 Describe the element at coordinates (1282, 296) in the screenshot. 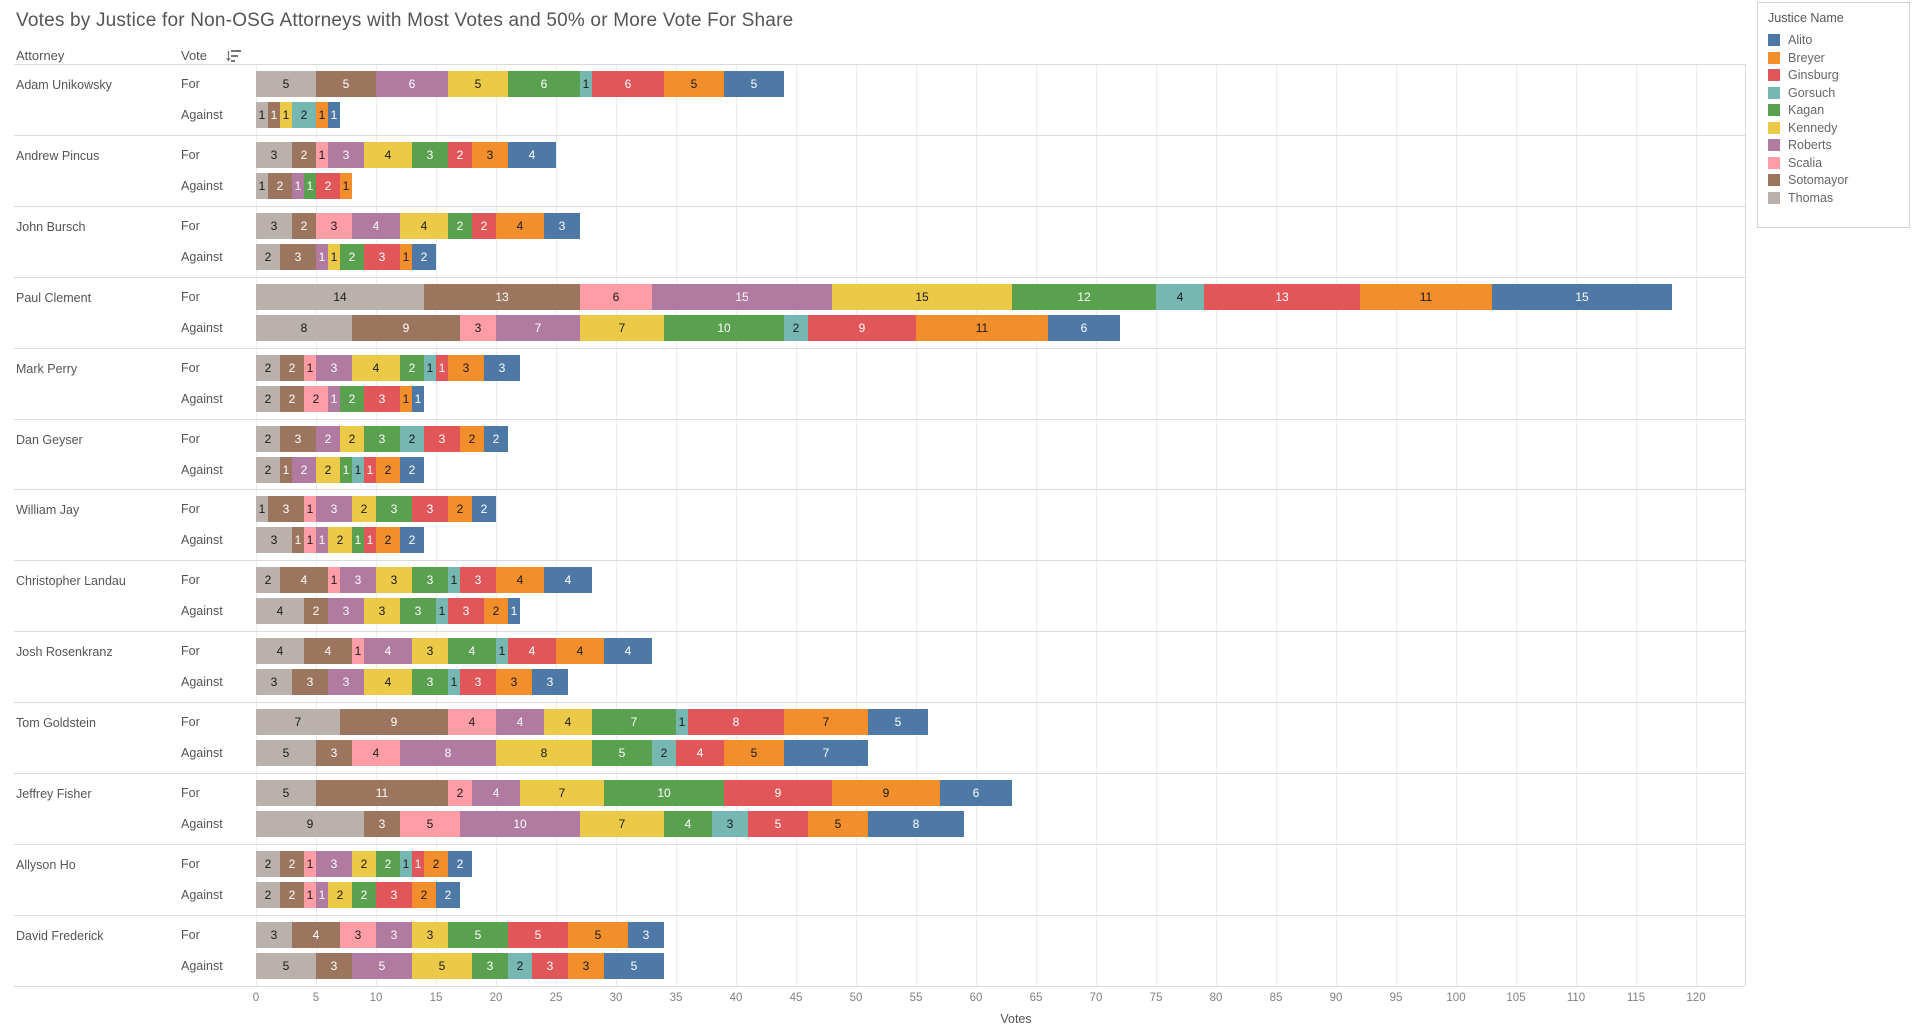

I see `bar-segment: 13` at that location.